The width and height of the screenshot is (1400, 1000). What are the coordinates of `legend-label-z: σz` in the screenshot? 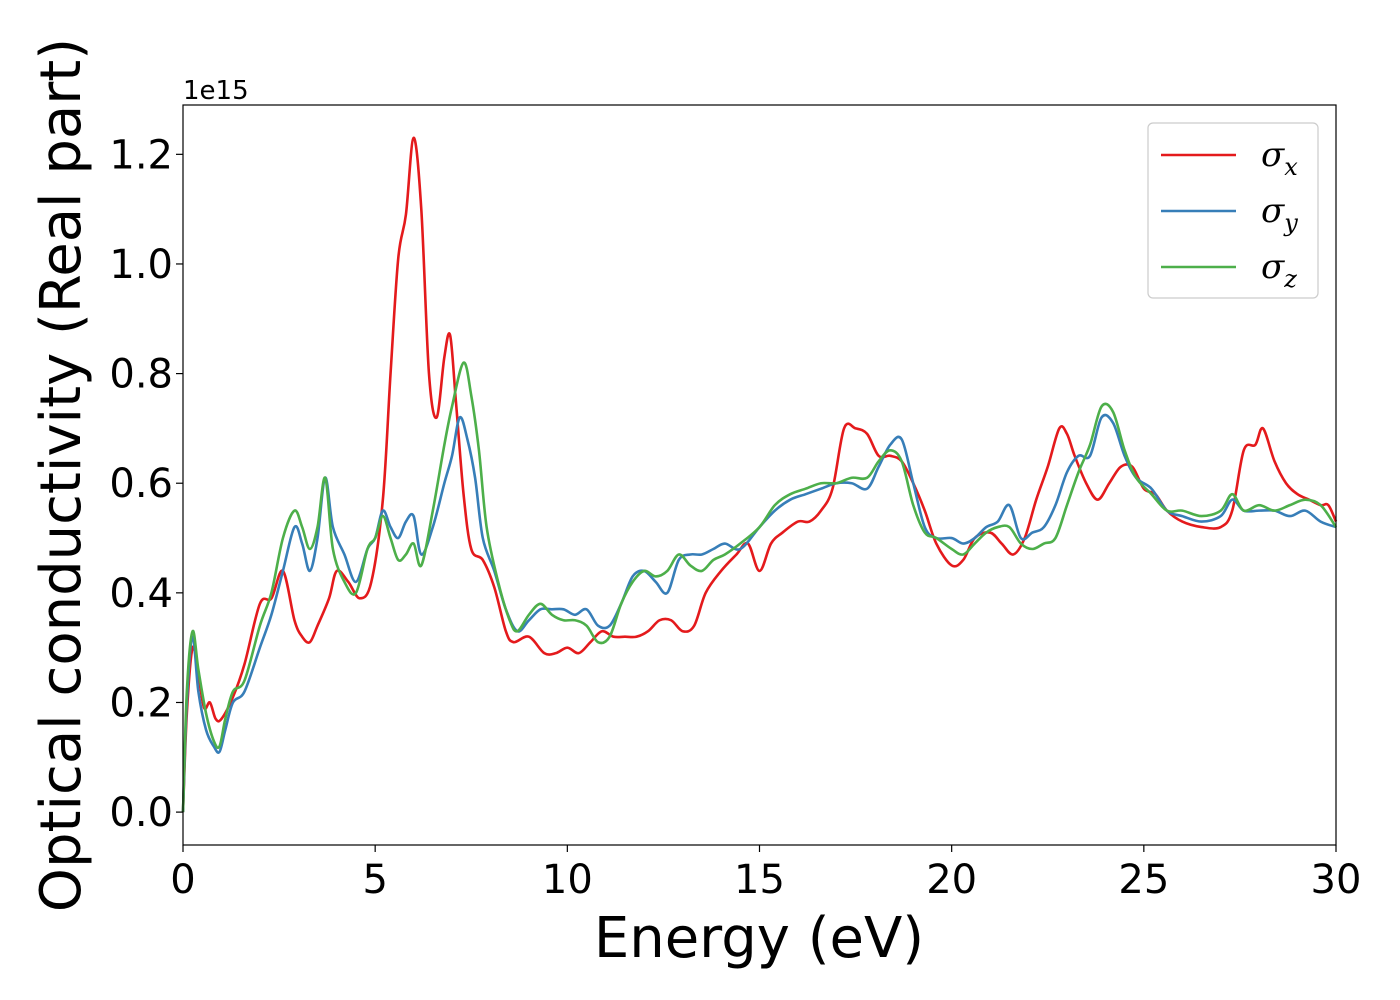 It's located at (1279, 270).